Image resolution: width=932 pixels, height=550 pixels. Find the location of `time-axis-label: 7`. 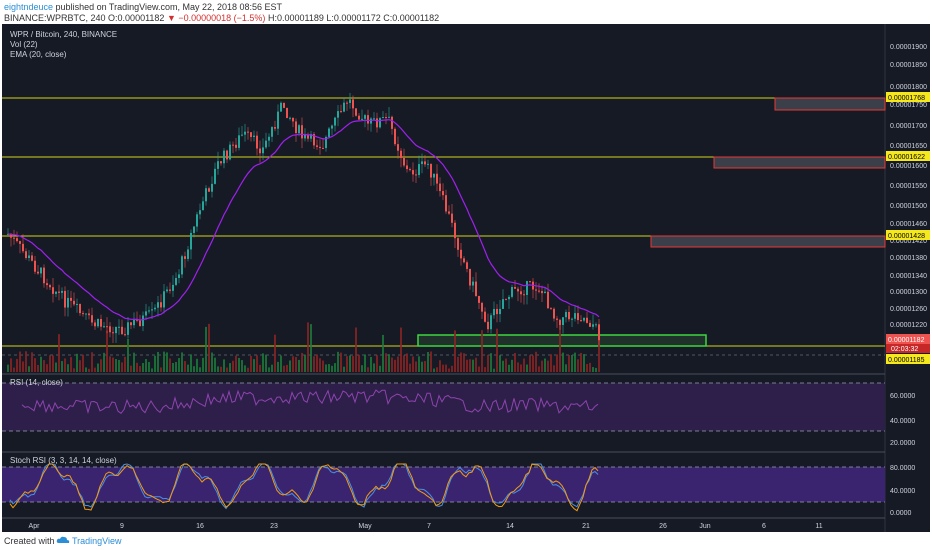

time-axis-label: 7 is located at coordinates (429, 526).